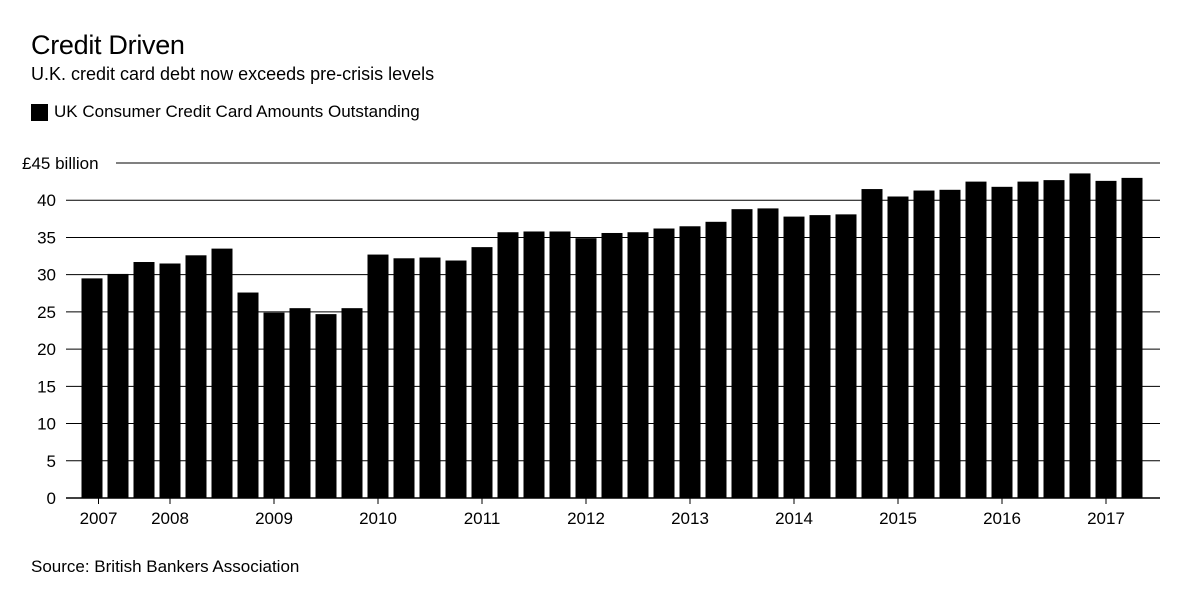 The height and width of the screenshot is (611, 1200). Describe the element at coordinates (51, 498) in the screenshot. I see `y-tick-label: 0` at that location.